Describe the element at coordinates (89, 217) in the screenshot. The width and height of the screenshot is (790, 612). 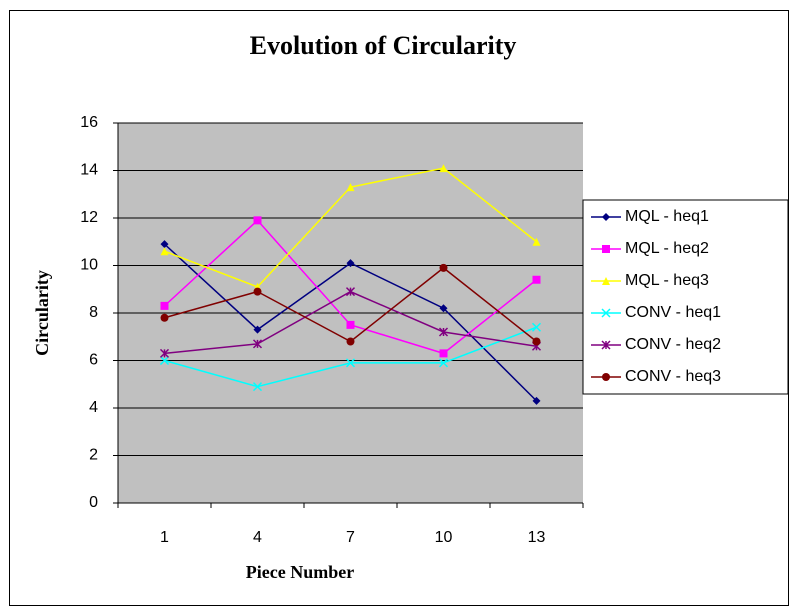
I see `y-tick-label: 12` at that location.